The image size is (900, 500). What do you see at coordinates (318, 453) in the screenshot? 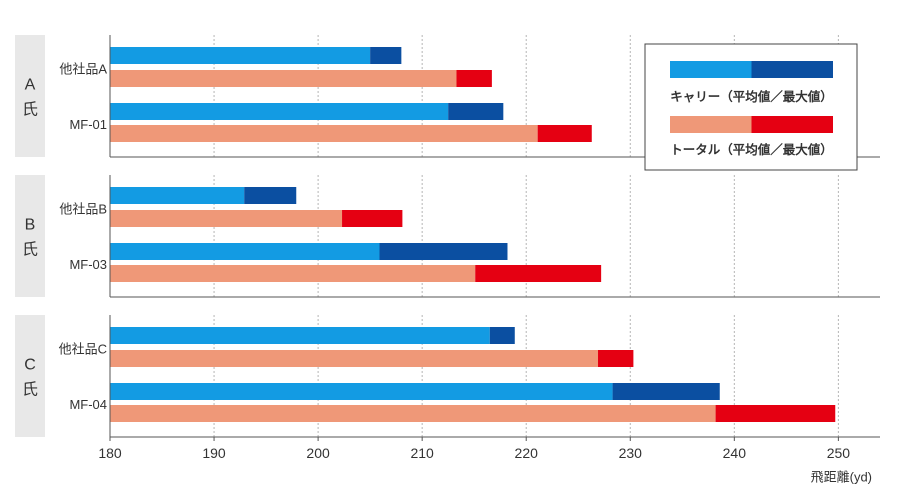
I see `x-tick-label: 200` at bounding box center [318, 453].